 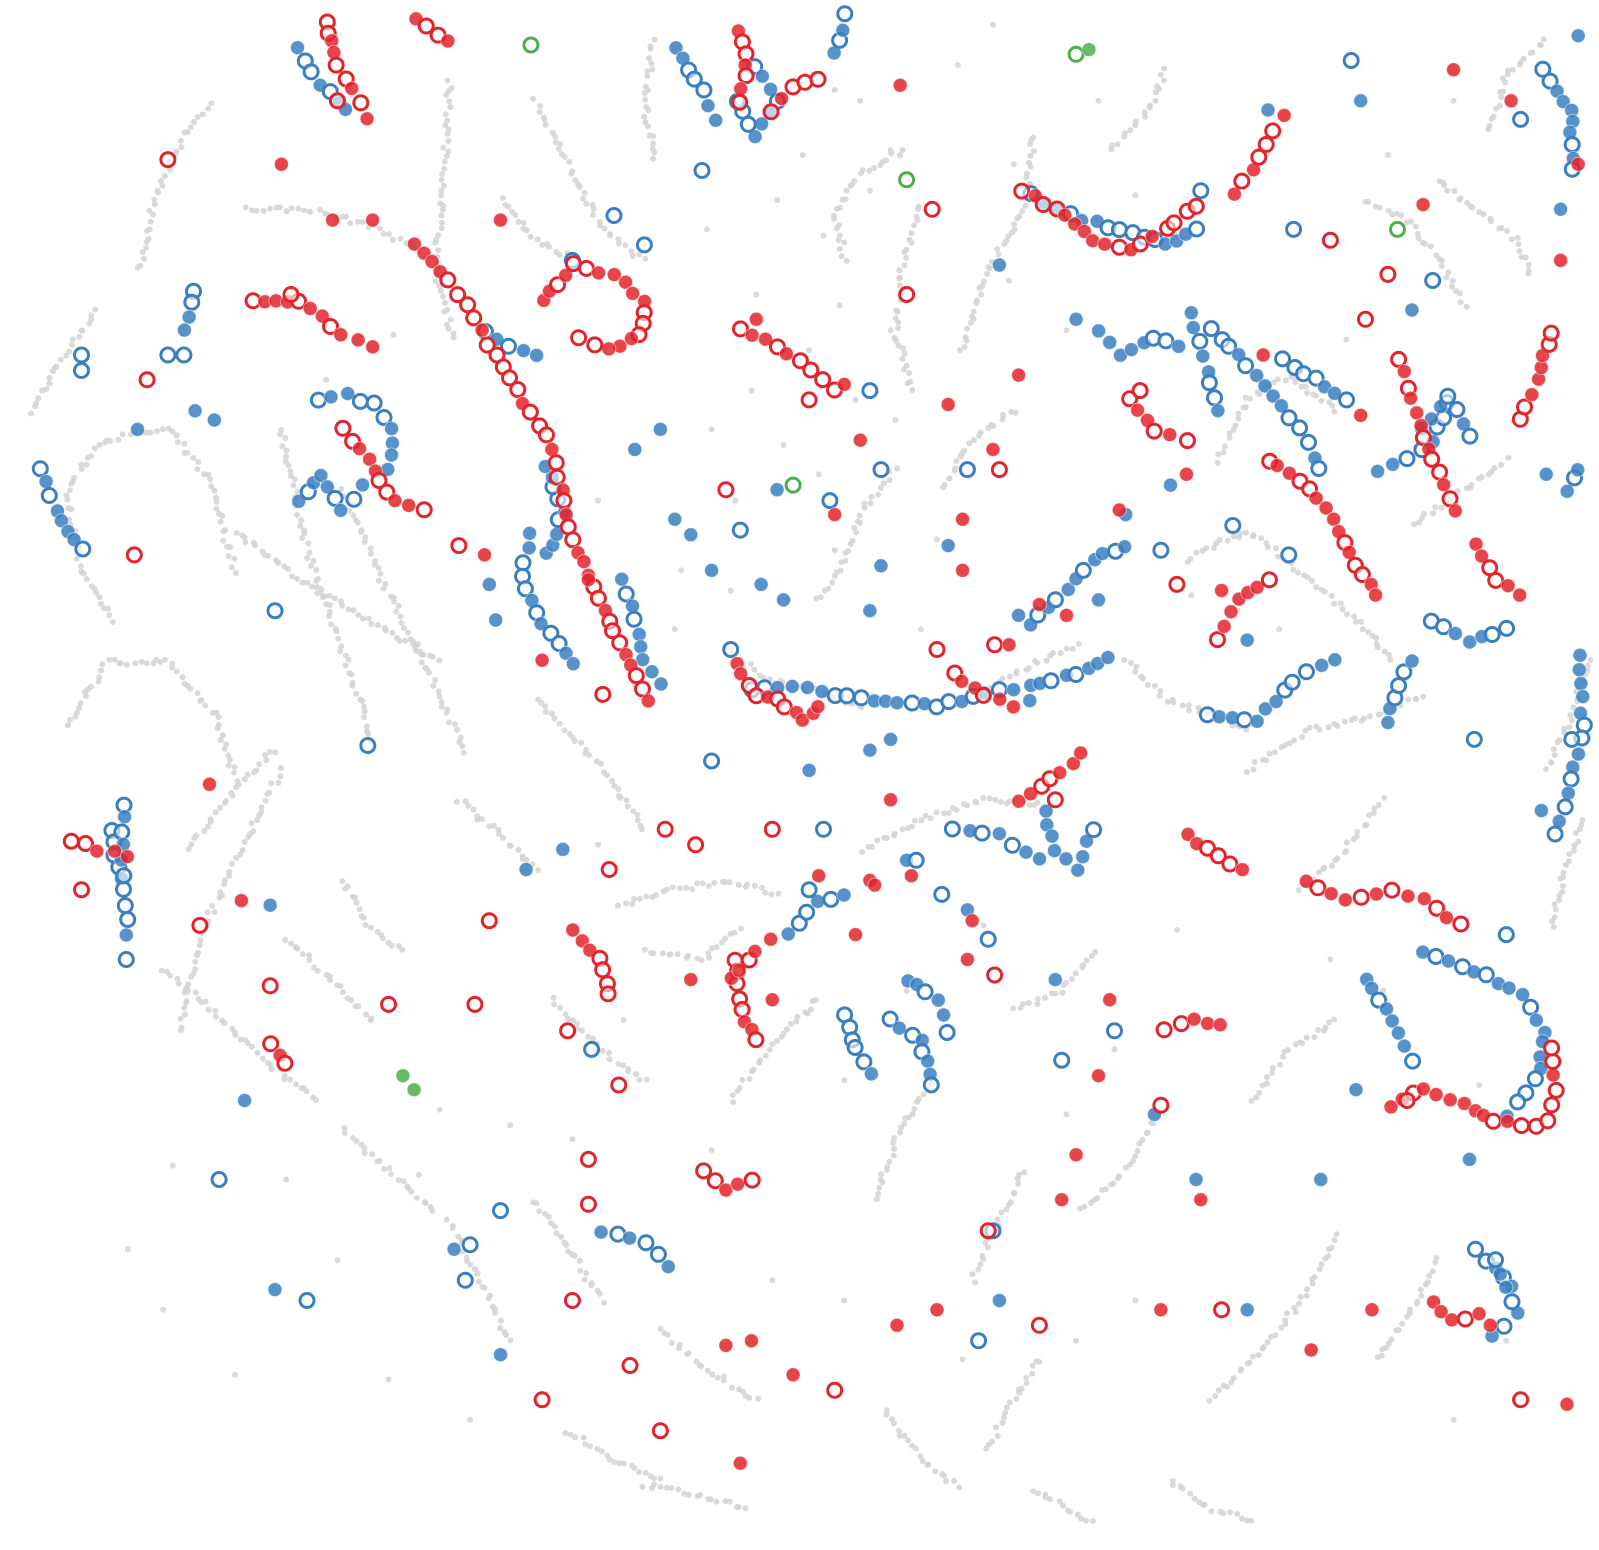 I want to click on green-point, so click(x=1089, y=50).